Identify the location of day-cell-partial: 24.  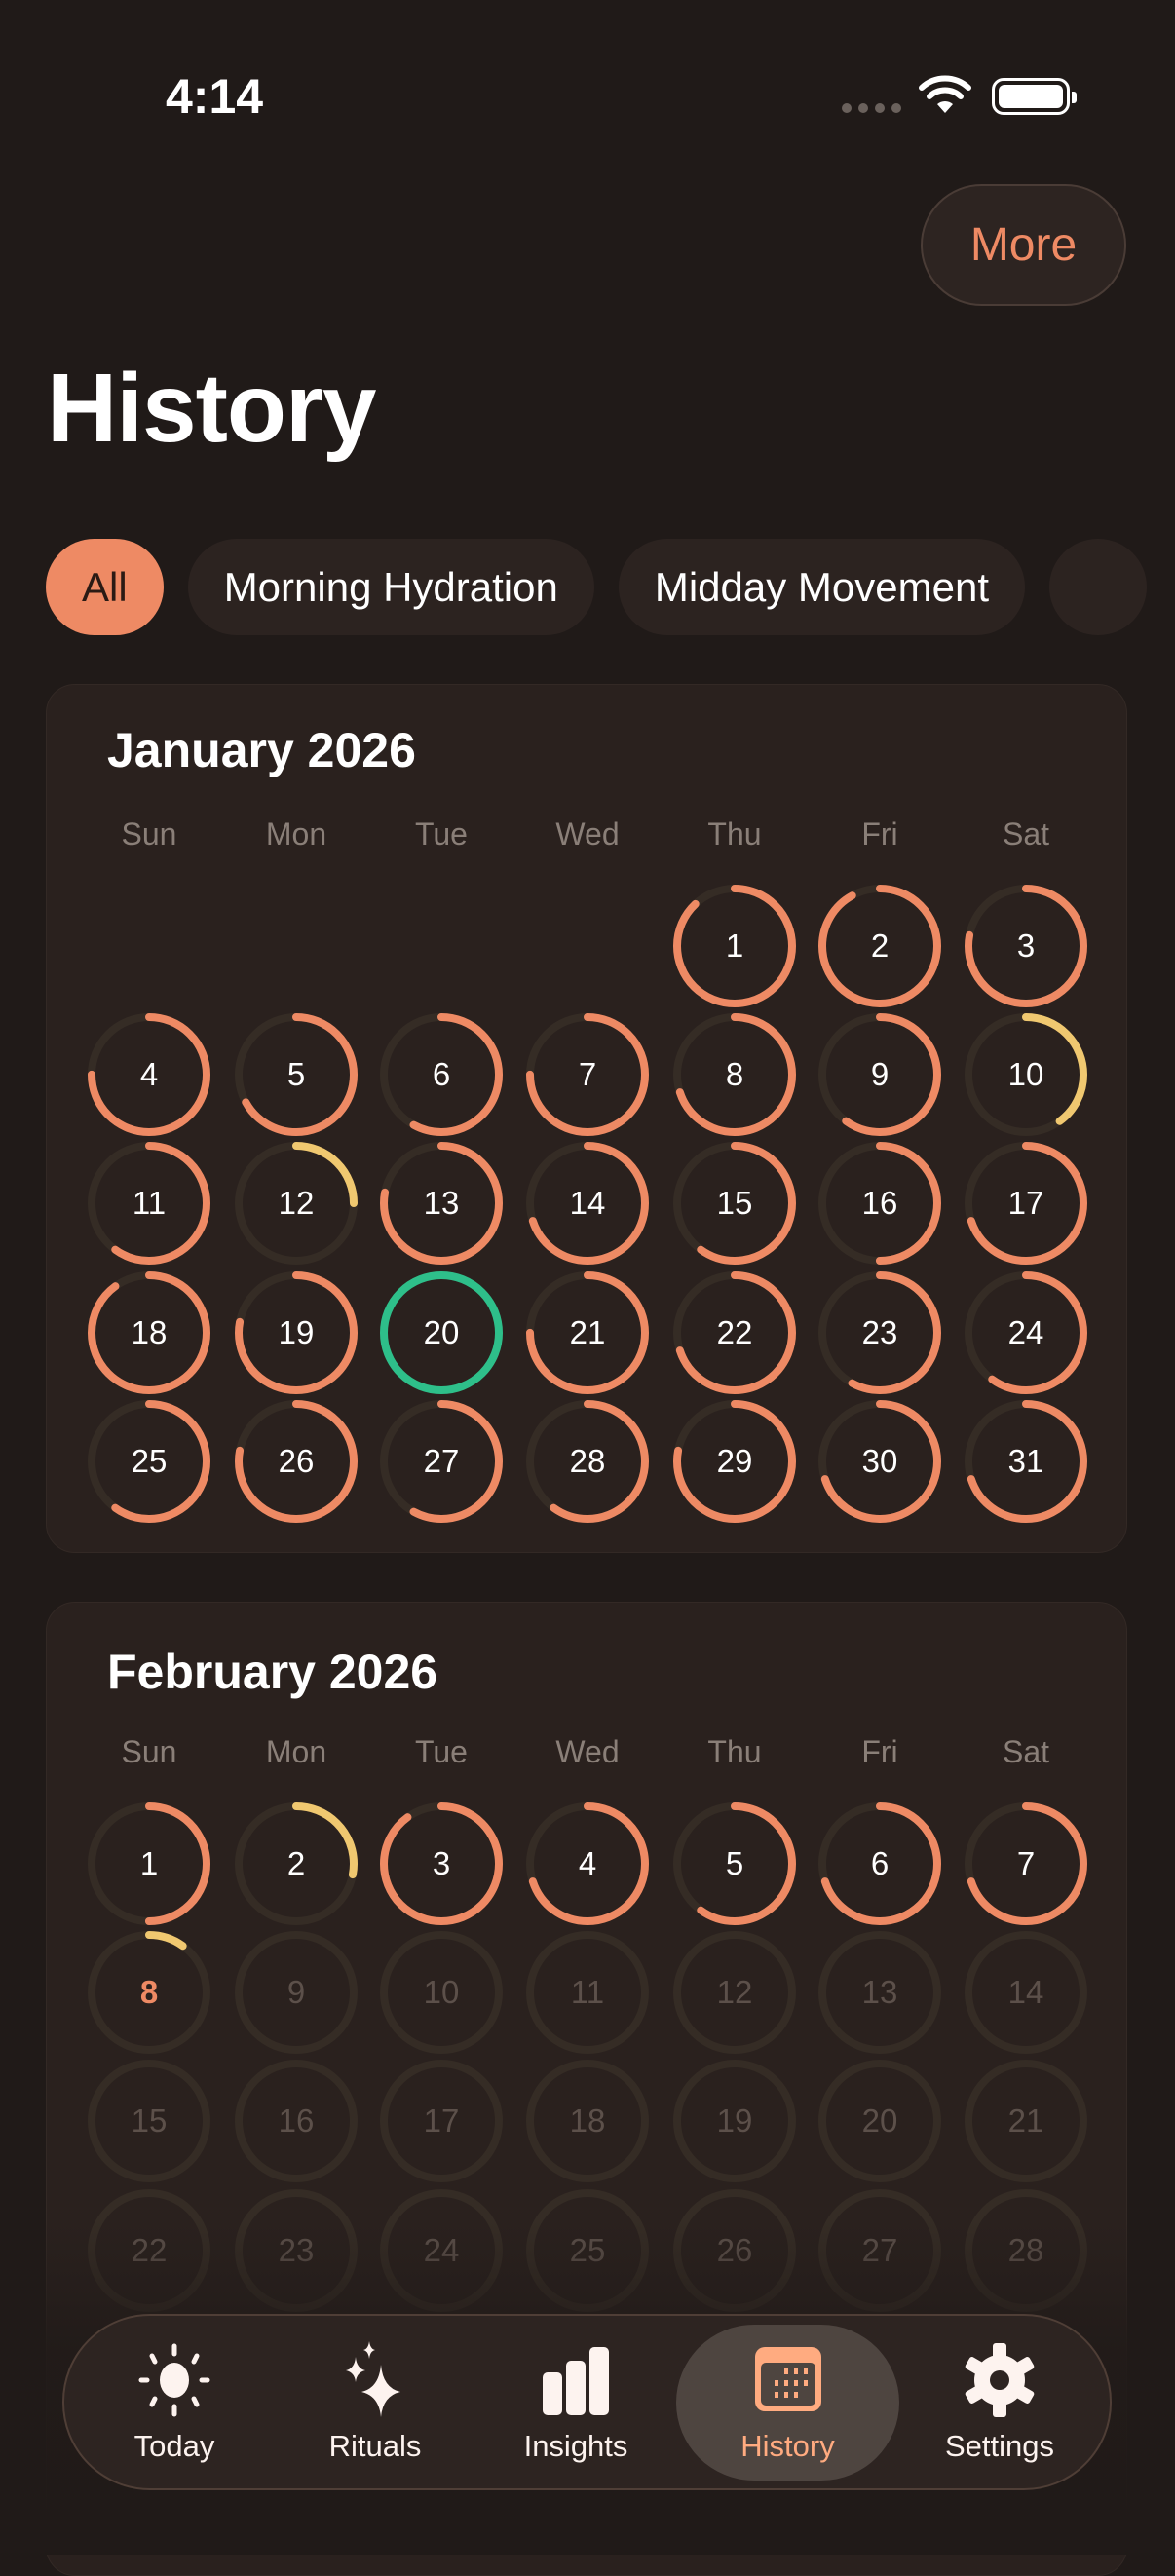
(1026, 1333).